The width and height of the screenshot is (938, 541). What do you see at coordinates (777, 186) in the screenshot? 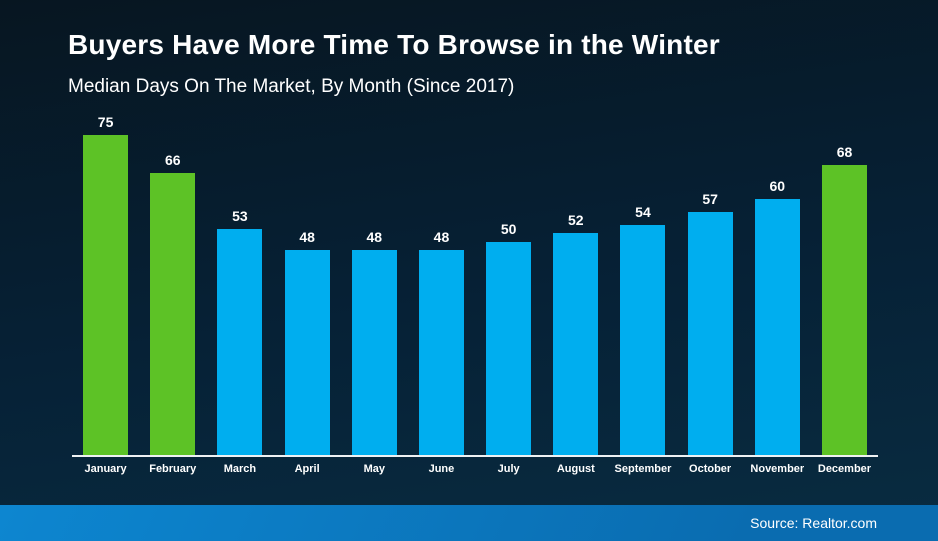
I see `bar-value-label-november: 60` at bounding box center [777, 186].